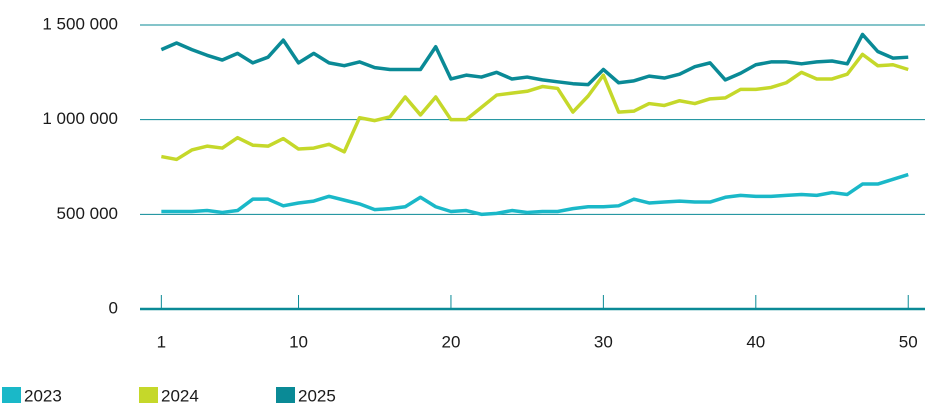  I want to click on x-tick-label: 10, so click(298, 341).